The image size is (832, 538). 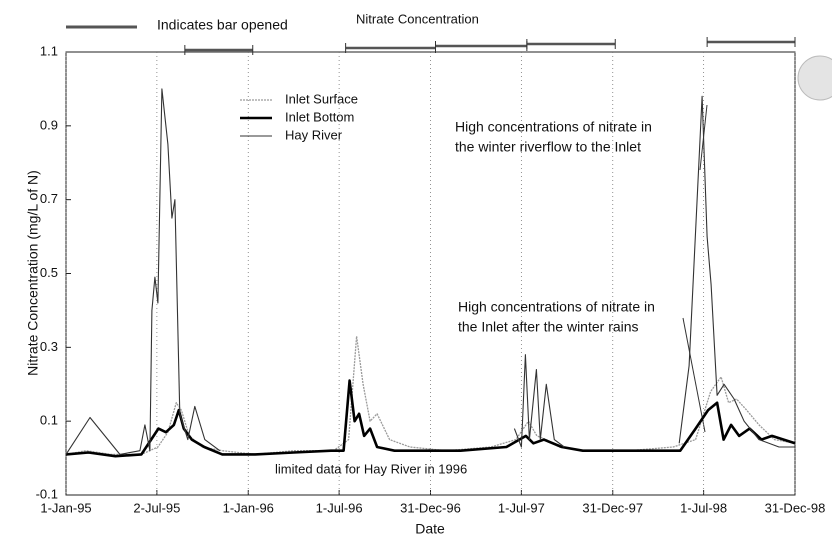 What do you see at coordinates (49, 420) in the screenshot?
I see `y-tick-label: 0.1` at bounding box center [49, 420].